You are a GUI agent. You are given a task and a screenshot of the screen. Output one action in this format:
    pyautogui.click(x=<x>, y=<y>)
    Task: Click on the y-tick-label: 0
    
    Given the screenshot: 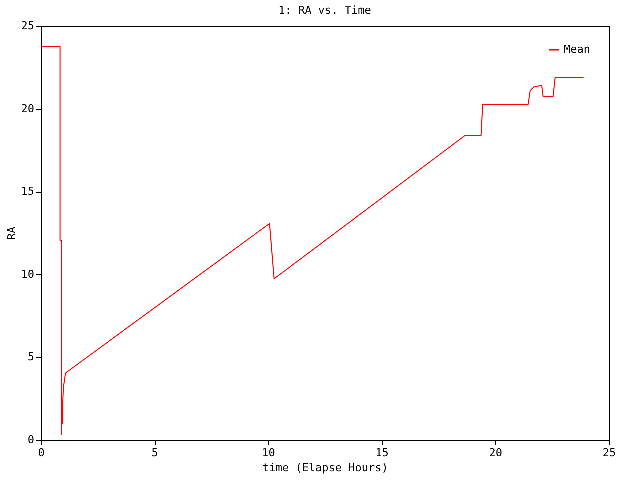 What is the action you would take?
    pyautogui.click(x=31, y=440)
    